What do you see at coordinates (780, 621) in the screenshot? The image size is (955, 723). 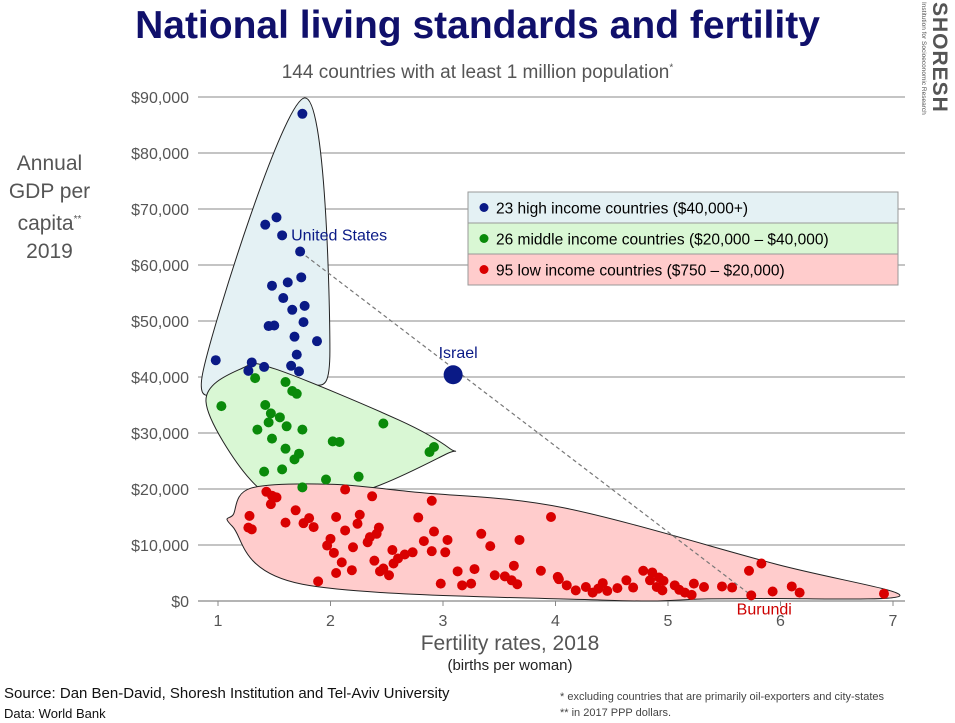 I see `x-tick-label: 6` at bounding box center [780, 621].